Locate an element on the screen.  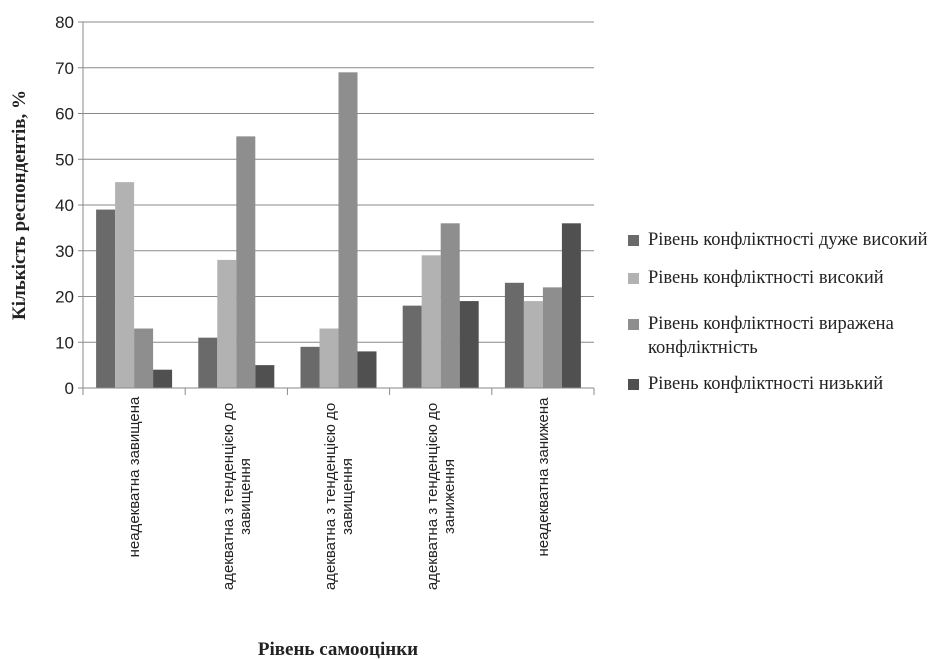
x-category-label: адекватна з тенденцією дозаниження is located at coordinates (441, 496).